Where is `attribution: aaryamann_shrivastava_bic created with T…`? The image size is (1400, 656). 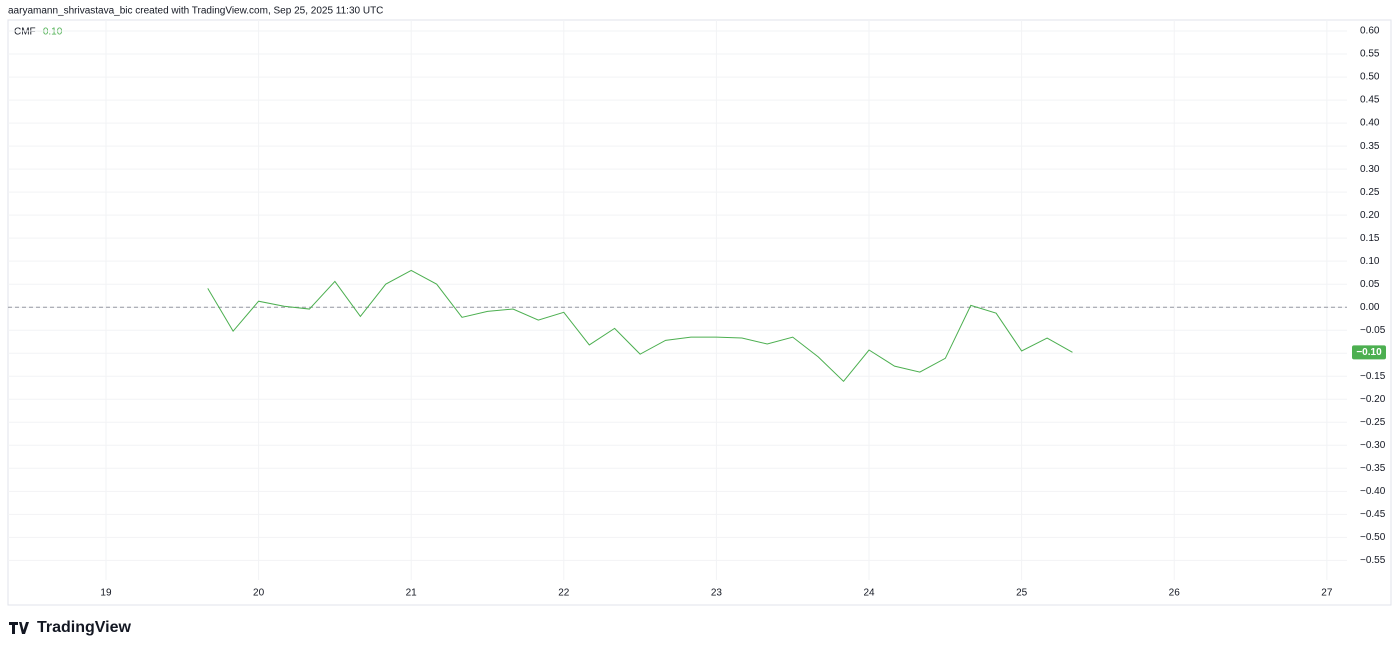
attribution: aaryamann_shrivastava_bic created with T… is located at coordinates (195, 11).